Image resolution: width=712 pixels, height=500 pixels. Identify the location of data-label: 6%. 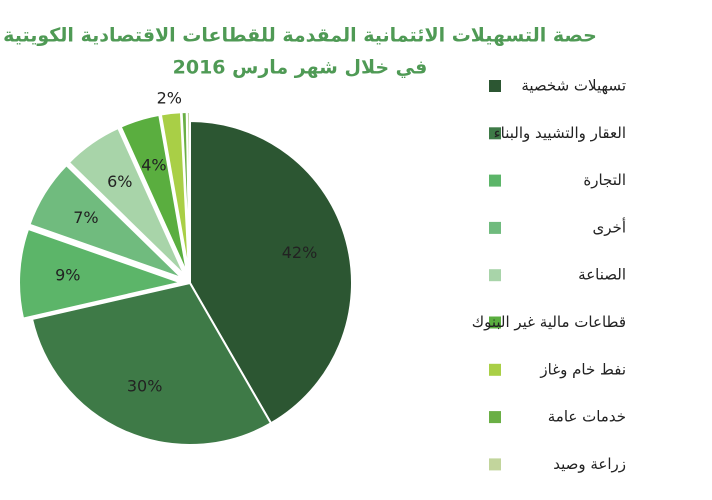
(119, 181).